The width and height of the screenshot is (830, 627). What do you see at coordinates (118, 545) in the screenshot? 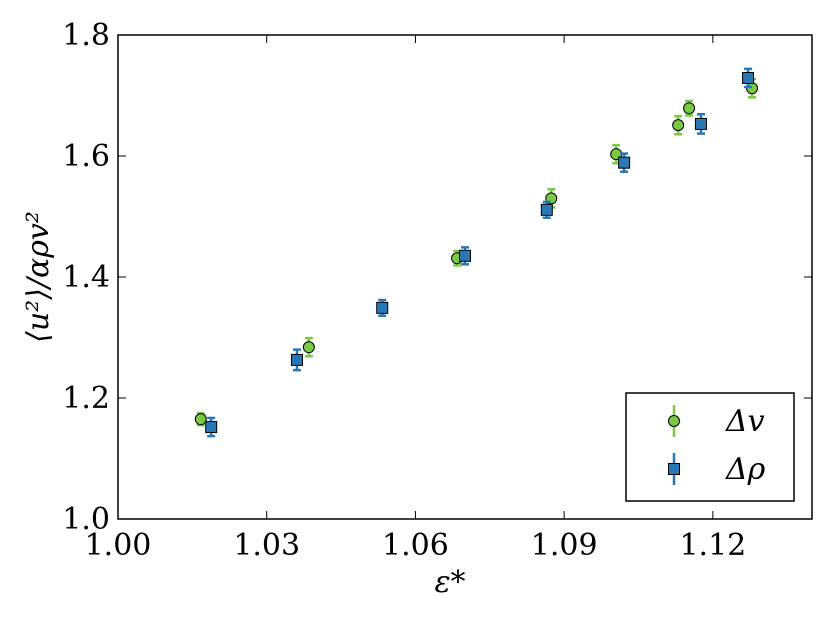
I see `x-tick-label: 1.00` at bounding box center [118, 545].